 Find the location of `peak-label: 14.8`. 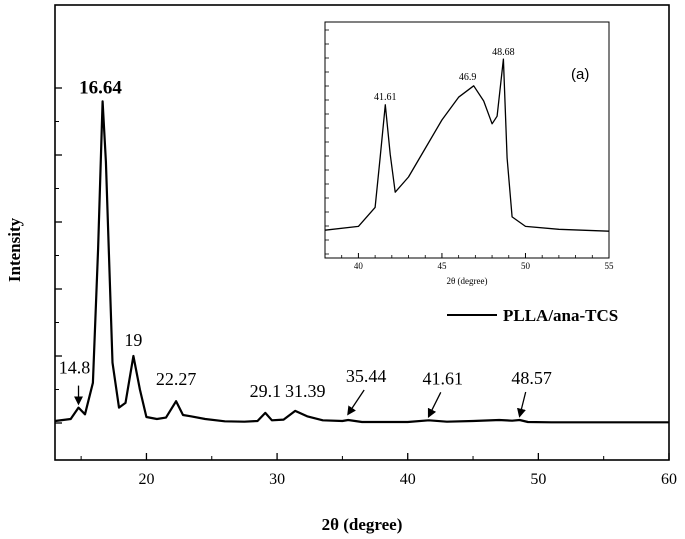

peak-label: 14.8 is located at coordinates (75, 368).